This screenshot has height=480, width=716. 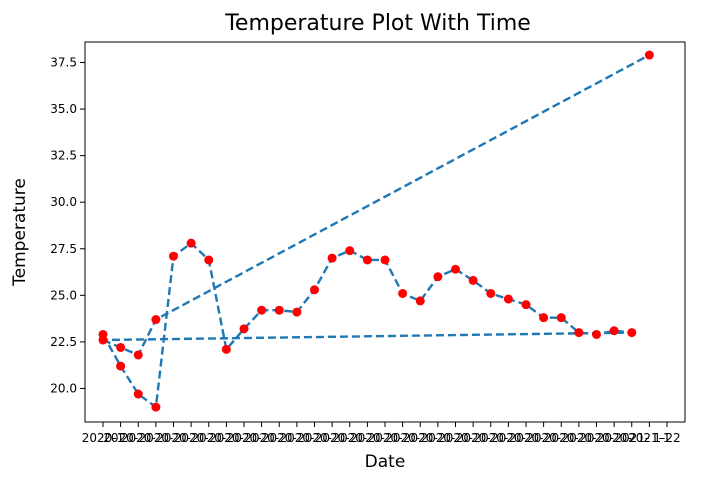 I want to click on y-tick-label: 35.0, so click(x=63, y=109).